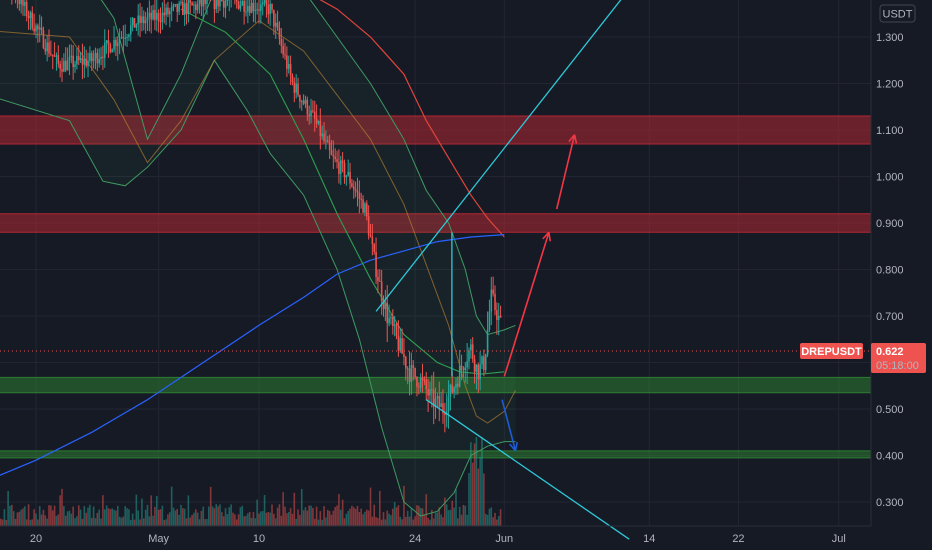 Image resolution: width=932 pixels, height=550 pixels. What do you see at coordinates (516, 446) in the screenshot?
I see `arrow-down-head` at bounding box center [516, 446].